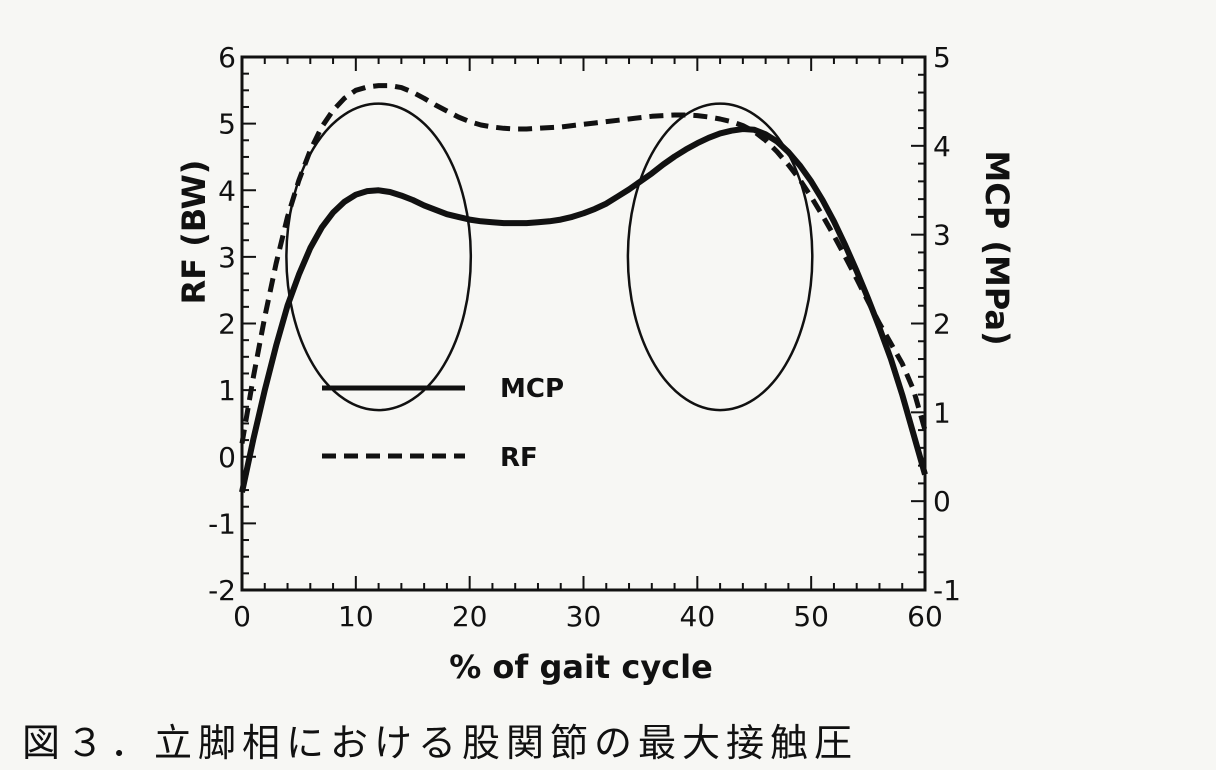 The image size is (1216, 770). I want to click on y-left-tick-label: 0, so click(227, 457).